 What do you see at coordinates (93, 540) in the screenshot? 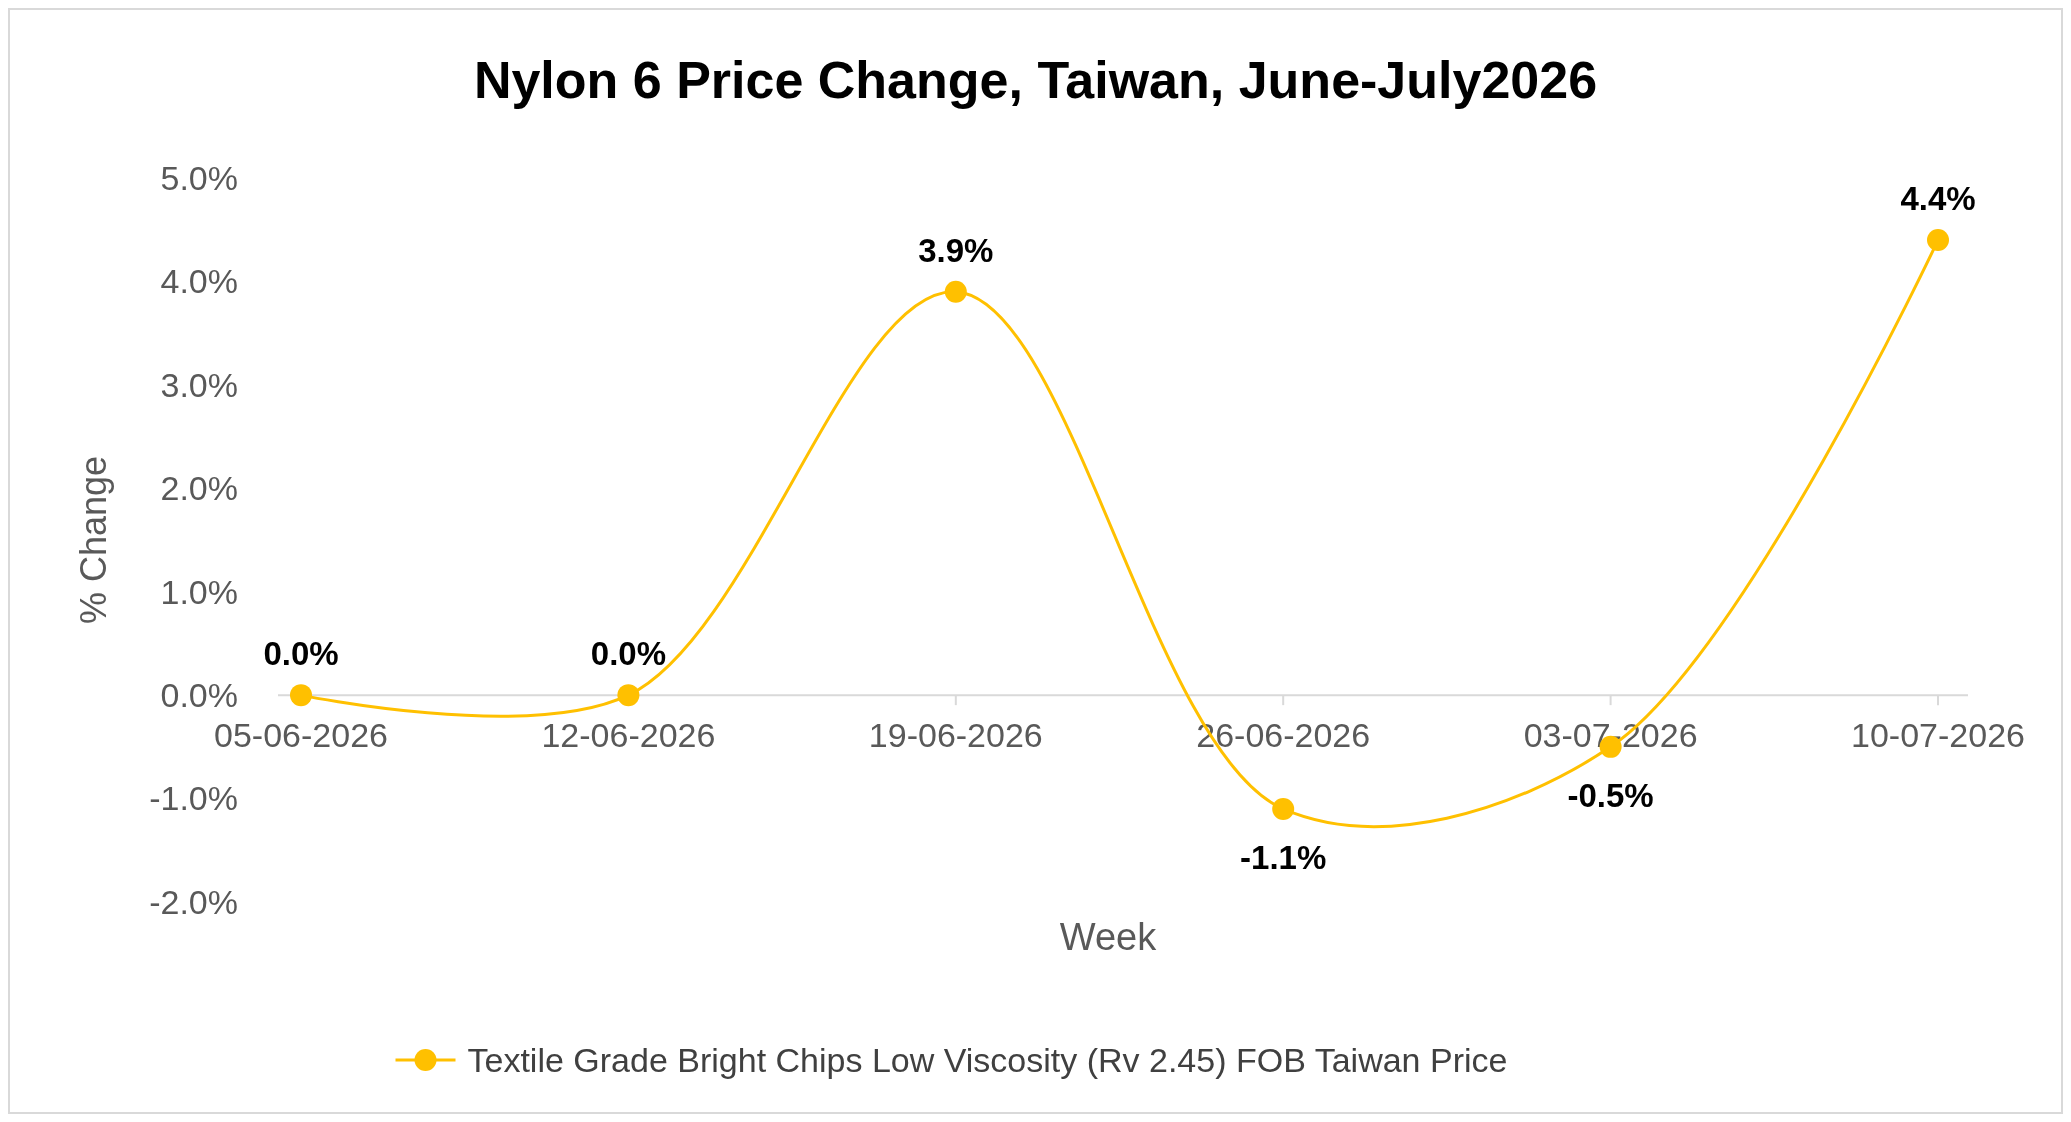
I see `y-axis-title: % Change` at bounding box center [93, 540].